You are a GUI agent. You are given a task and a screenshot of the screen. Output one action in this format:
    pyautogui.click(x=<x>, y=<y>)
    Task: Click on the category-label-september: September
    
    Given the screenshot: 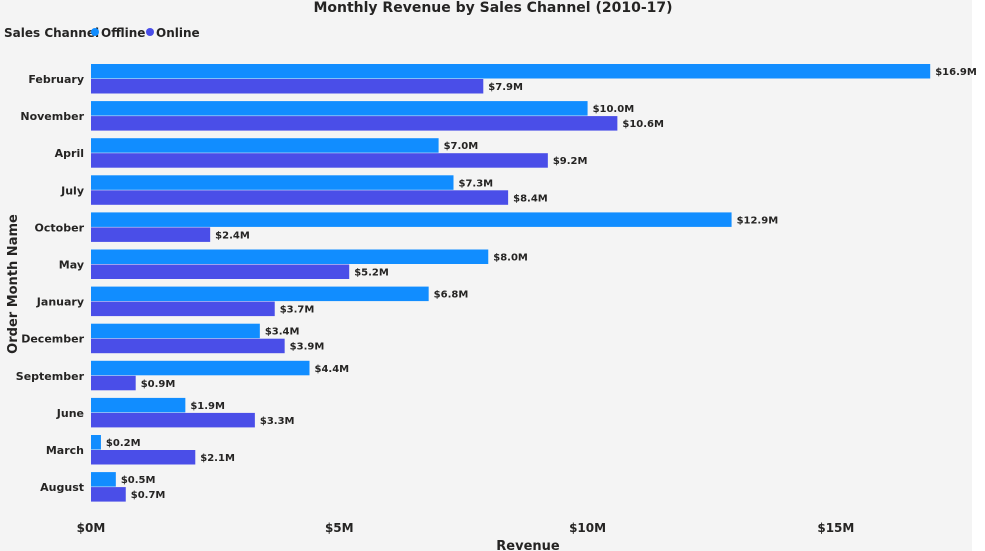 What is the action you would take?
    pyautogui.click(x=50, y=376)
    